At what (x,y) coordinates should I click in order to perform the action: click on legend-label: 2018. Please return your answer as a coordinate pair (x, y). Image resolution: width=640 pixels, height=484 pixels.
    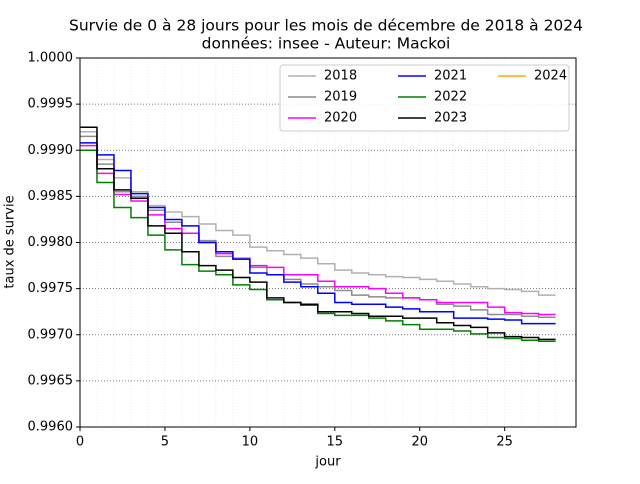
    Looking at the image, I should click on (340, 76).